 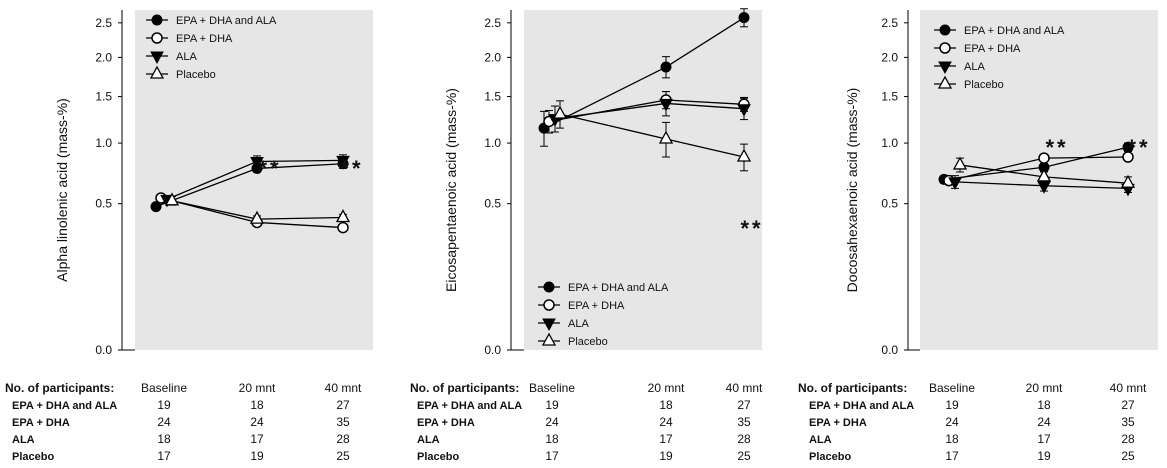 I want to click on legend-label: EPA + DHA, so click(x=992, y=49).